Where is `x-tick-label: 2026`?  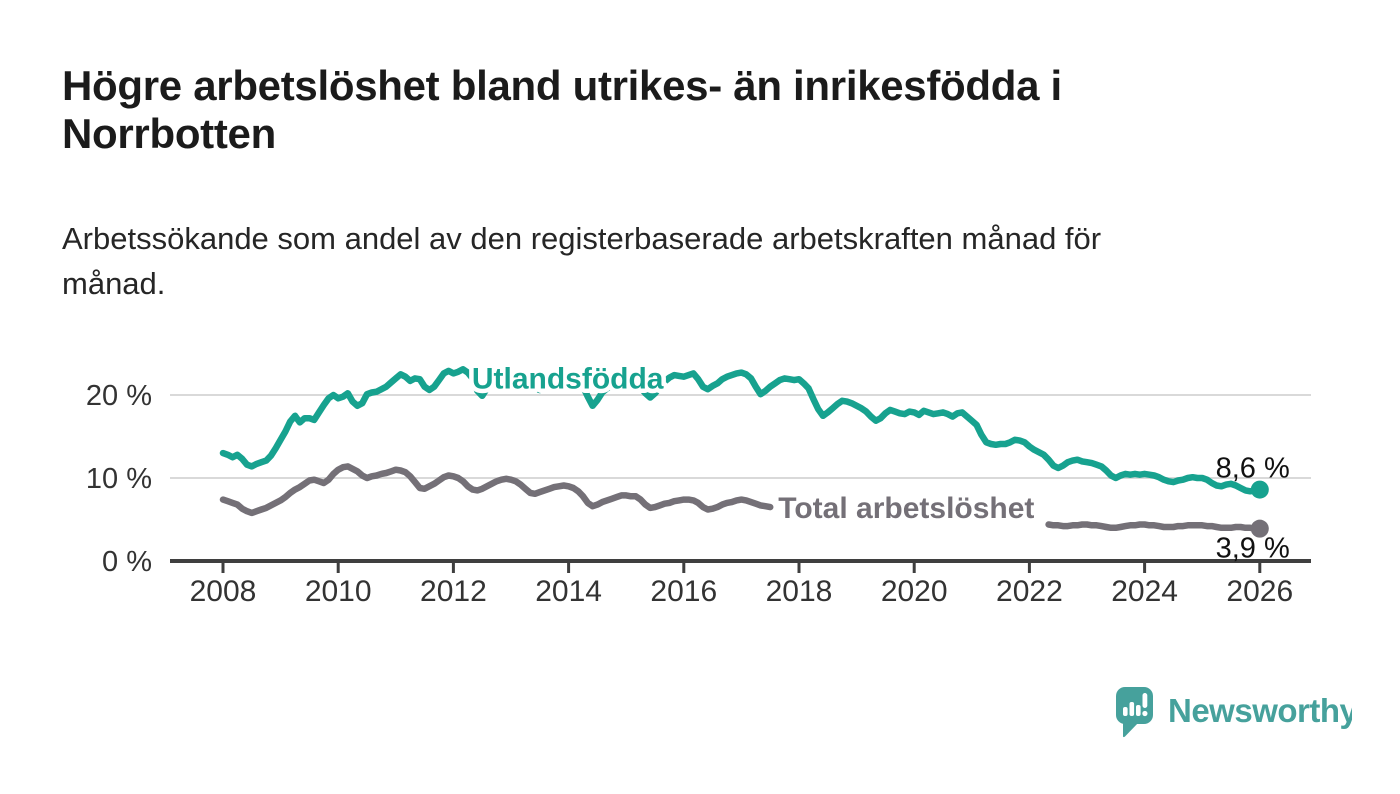 x-tick-label: 2026 is located at coordinates (1259, 591).